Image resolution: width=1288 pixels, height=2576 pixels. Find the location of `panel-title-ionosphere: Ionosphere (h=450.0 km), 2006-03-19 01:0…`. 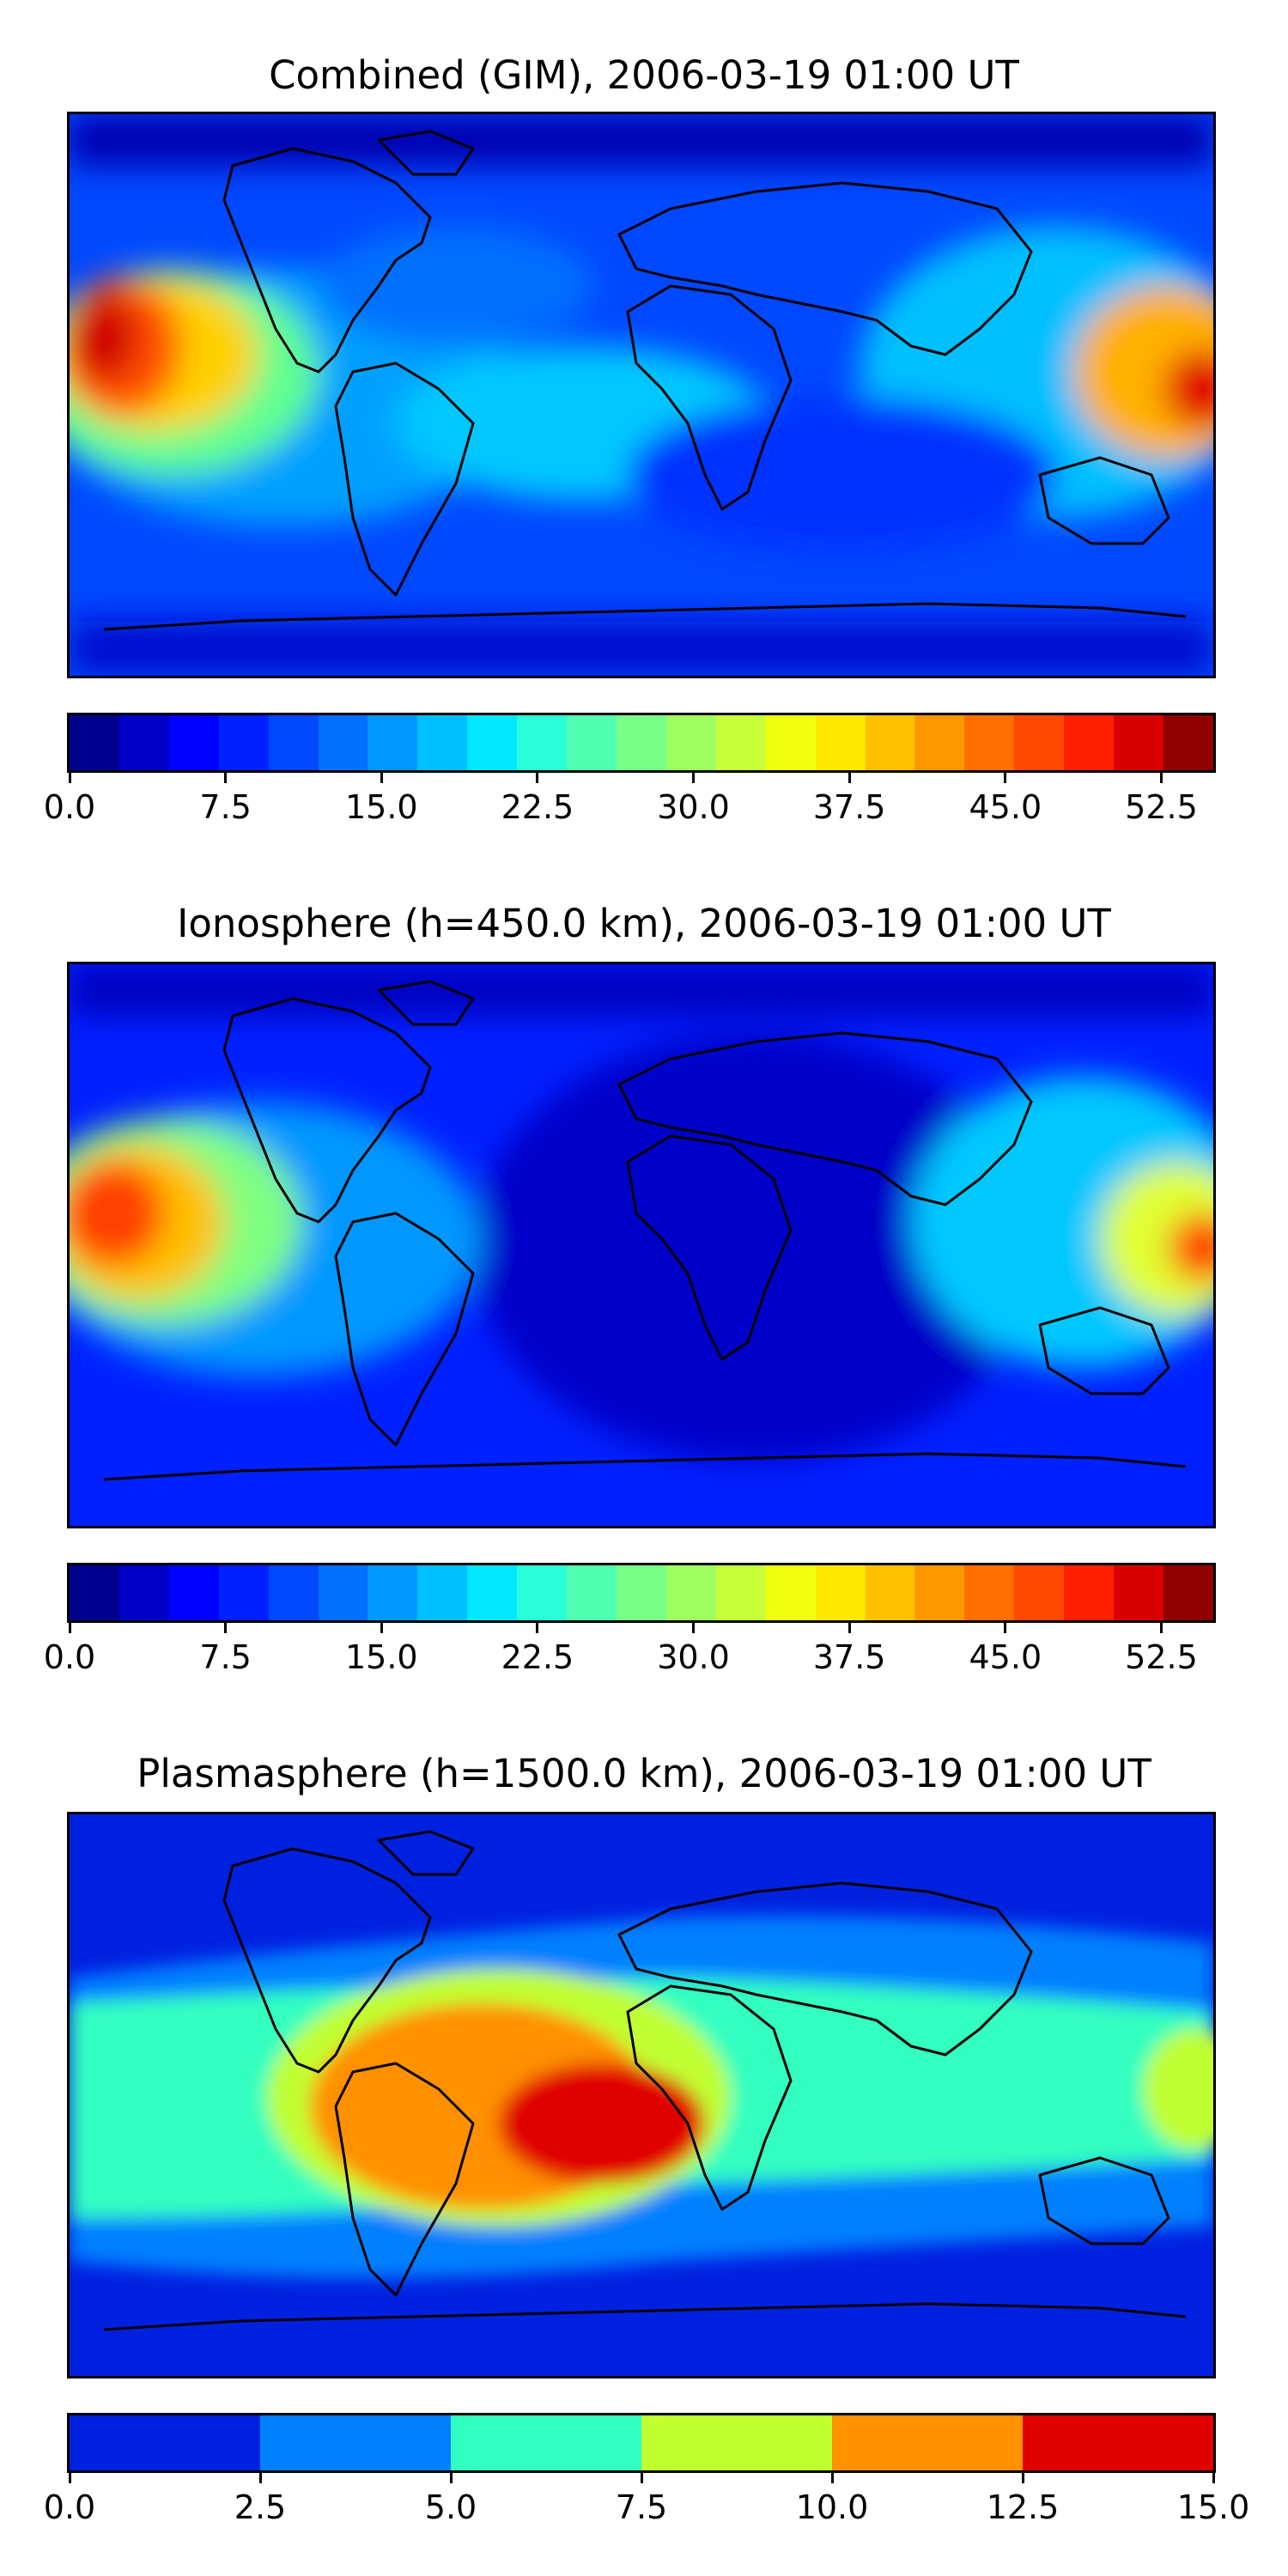

panel-title-ionosphere: Ionosphere (h=450.0 km), 2006-03-19 01:0… is located at coordinates (644, 924).